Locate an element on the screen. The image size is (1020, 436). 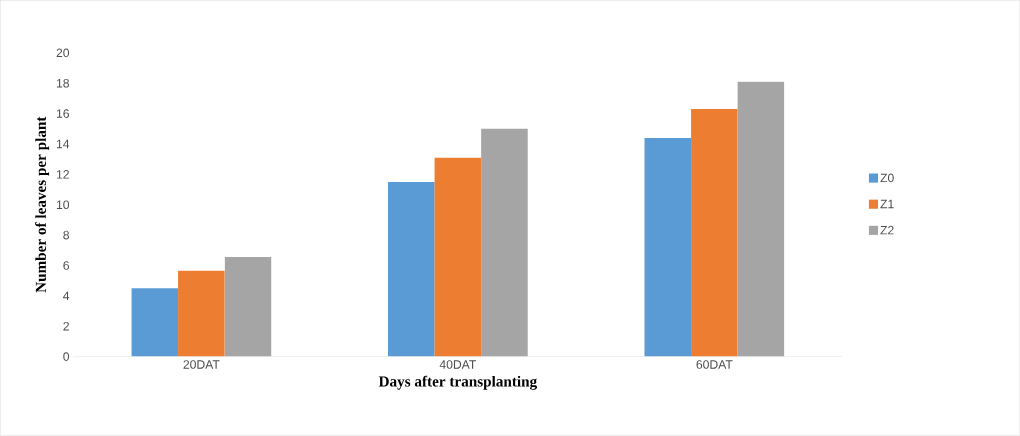
y-tick-label: 16 is located at coordinates (62, 113).